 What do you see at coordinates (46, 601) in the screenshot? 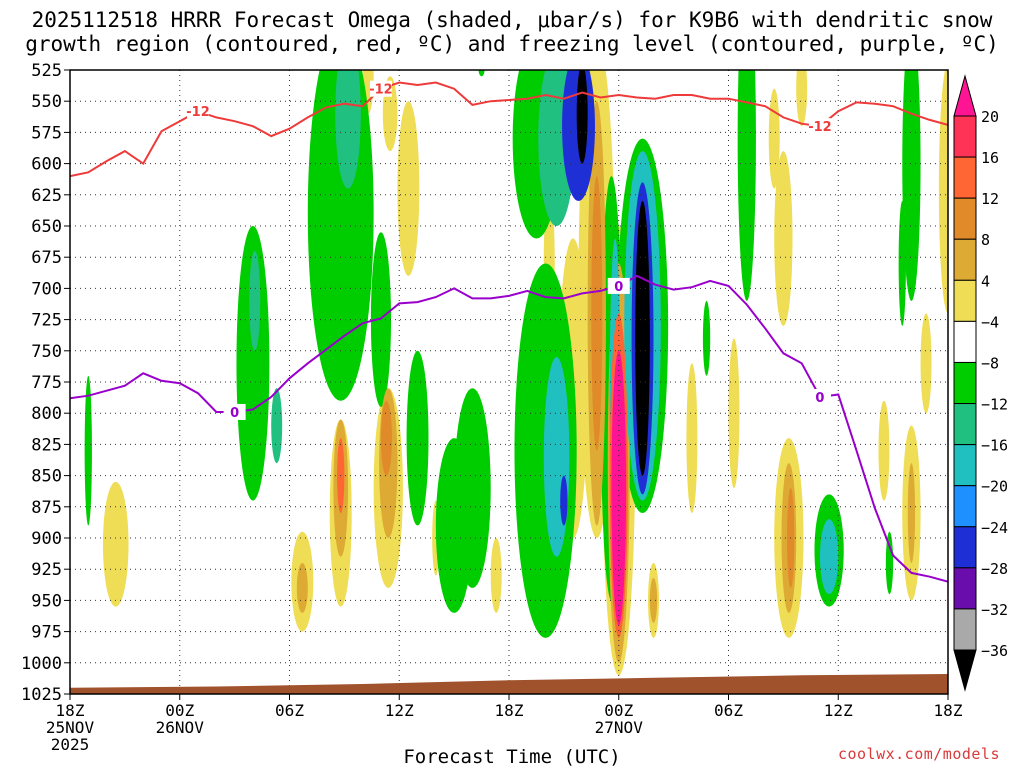
I see `y-tick-label-17: 950` at bounding box center [46, 601].